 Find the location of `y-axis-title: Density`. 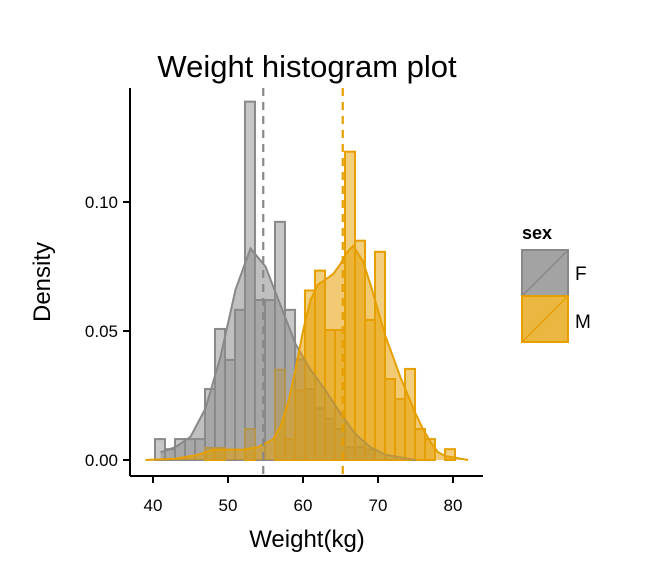

y-axis-title: Density is located at coordinates (42, 282).